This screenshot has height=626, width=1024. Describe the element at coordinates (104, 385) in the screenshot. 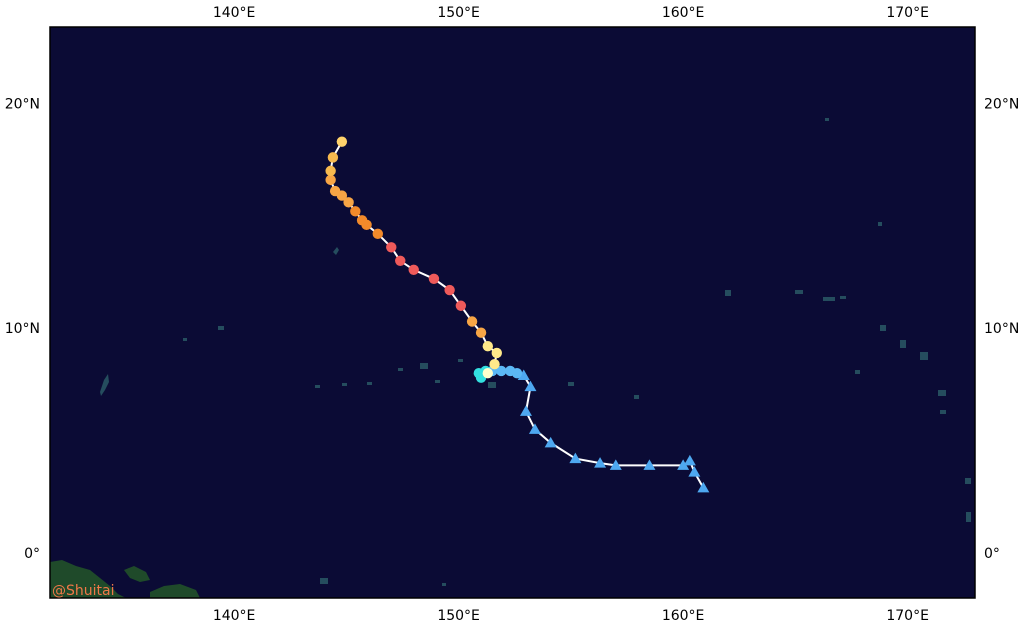

I see `palau-island` at that location.